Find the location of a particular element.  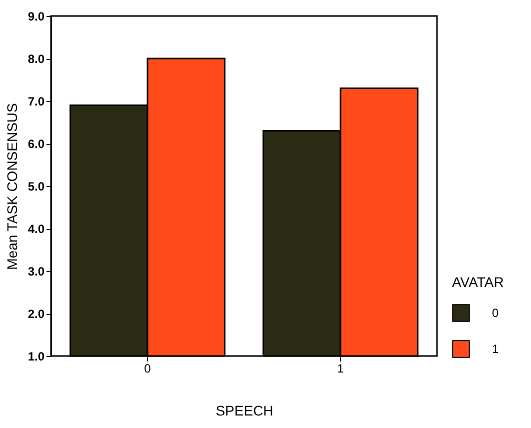

y-tick-label: 6.0 is located at coordinates (36, 144).